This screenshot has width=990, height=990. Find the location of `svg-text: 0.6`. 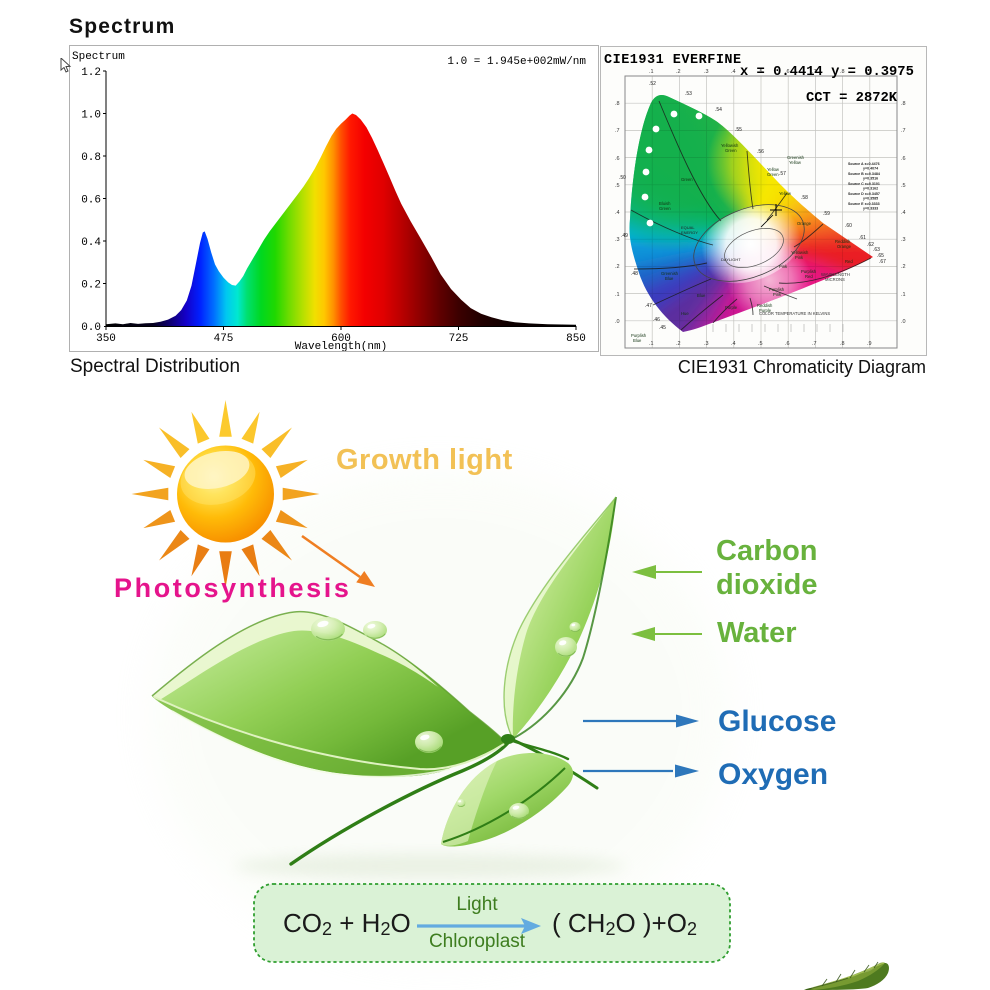

svg-text: 0.6 is located at coordinates (91, 201).